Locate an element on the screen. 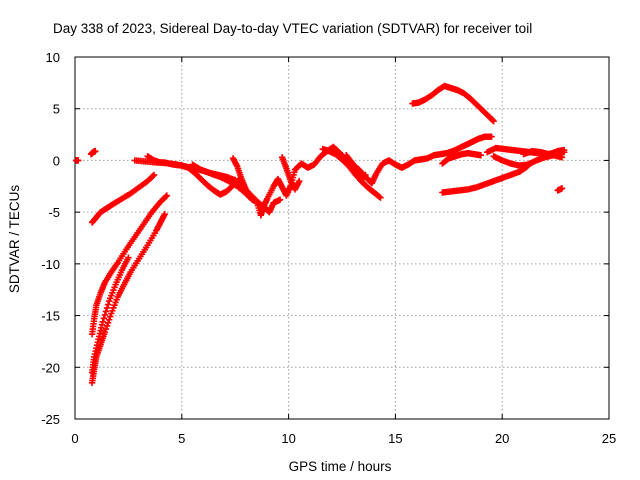 This screenshot has width=640, height=480. x-tick-label: 15 is located at coordinates (395, 438).